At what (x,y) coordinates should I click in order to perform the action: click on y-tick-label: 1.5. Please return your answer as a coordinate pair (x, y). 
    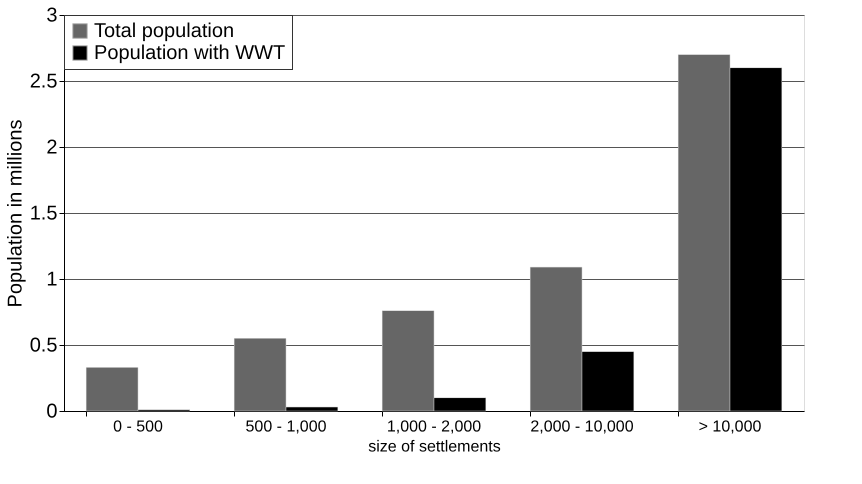
    Looking at the image, I should click on (44, 213).